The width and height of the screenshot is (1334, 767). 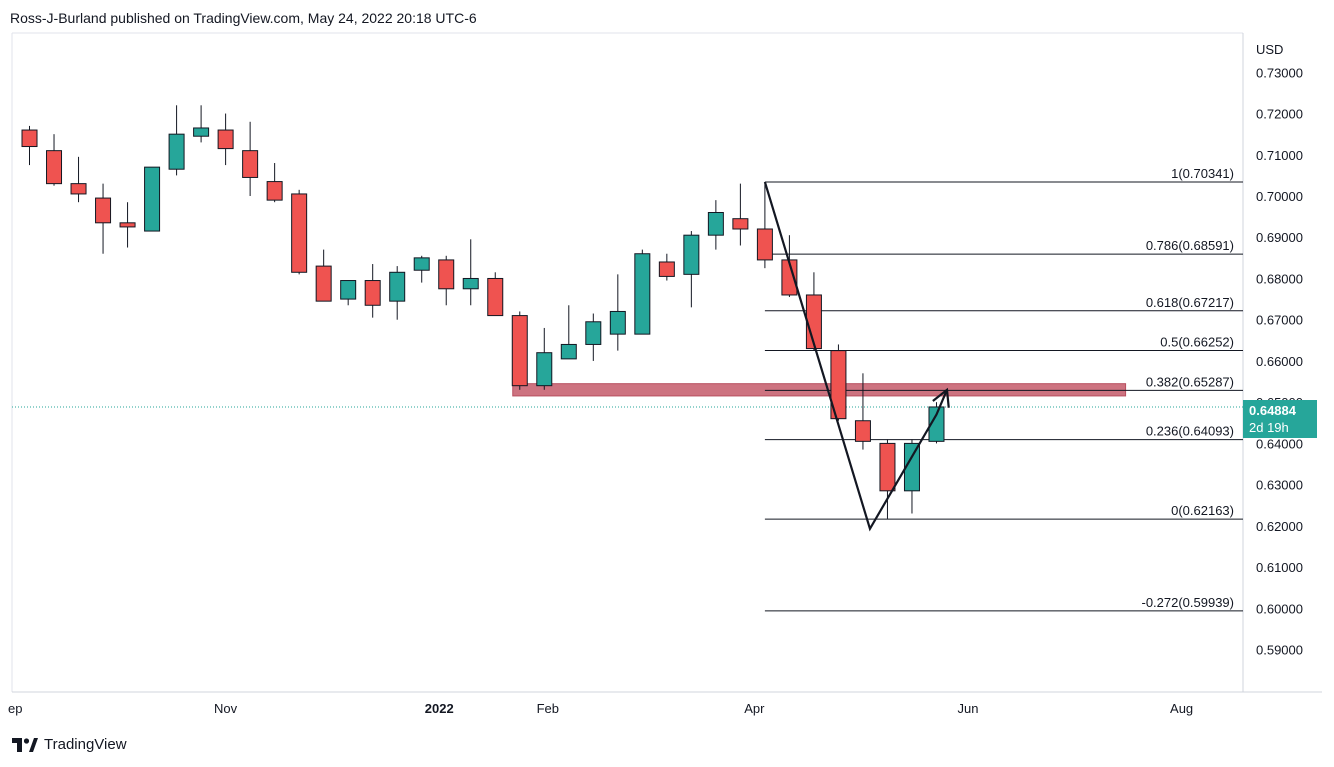 I want to click on price-tick-label: 0.63000, so click(x=1279, y=485).